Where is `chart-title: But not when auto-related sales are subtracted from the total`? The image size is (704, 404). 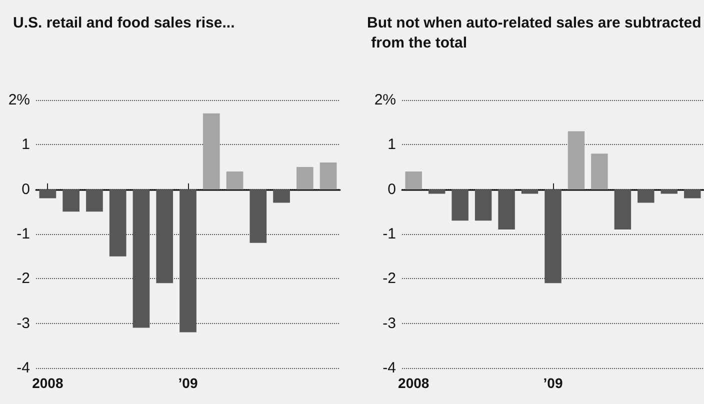
chart-title: But not when auto-related sales are subtracted from the total is located at coordinates (534, 33).